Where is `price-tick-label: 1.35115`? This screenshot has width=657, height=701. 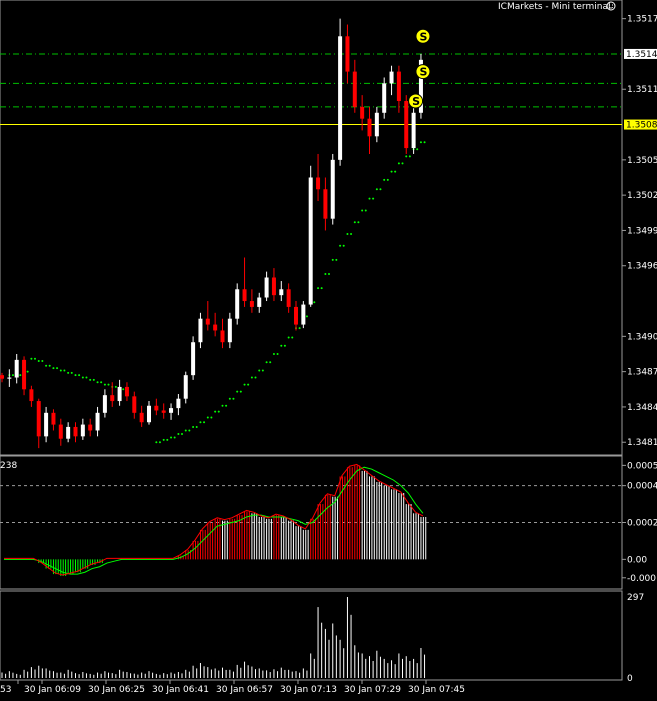 price-tick-label: 1.35115 is located at coordinates (642, 90).